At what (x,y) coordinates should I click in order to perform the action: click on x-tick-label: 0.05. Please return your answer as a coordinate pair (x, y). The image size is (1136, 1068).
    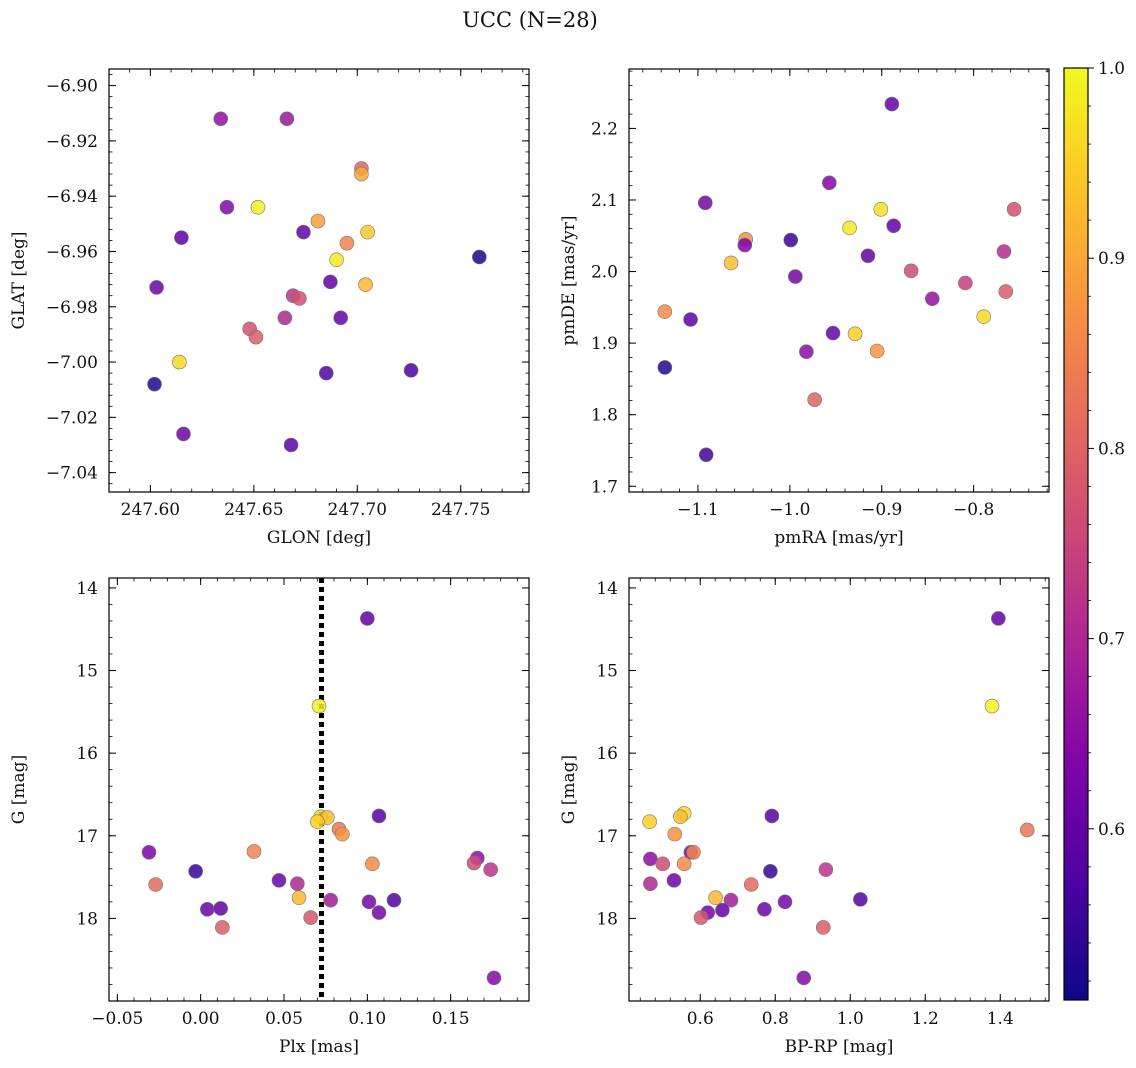
    Looking at the image, I should click on (284, 1019).